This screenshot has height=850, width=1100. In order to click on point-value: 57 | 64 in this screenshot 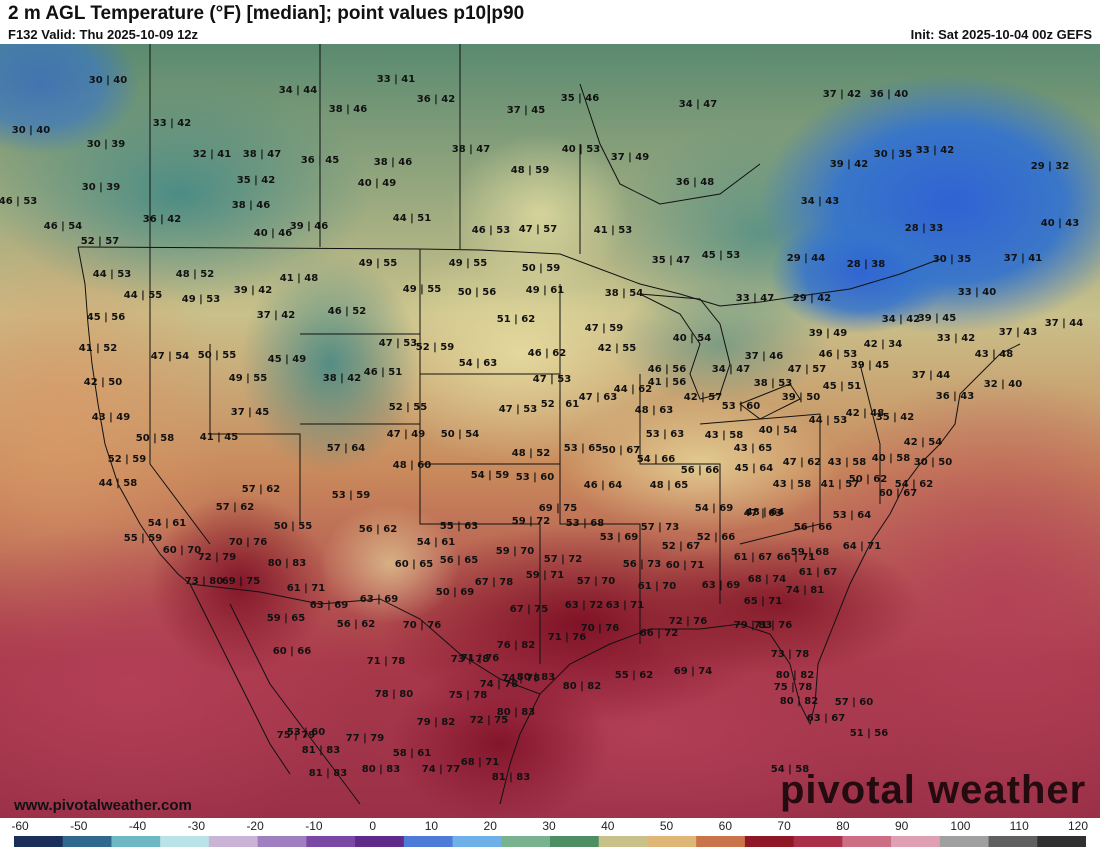, I will do `click(346, 448)`.